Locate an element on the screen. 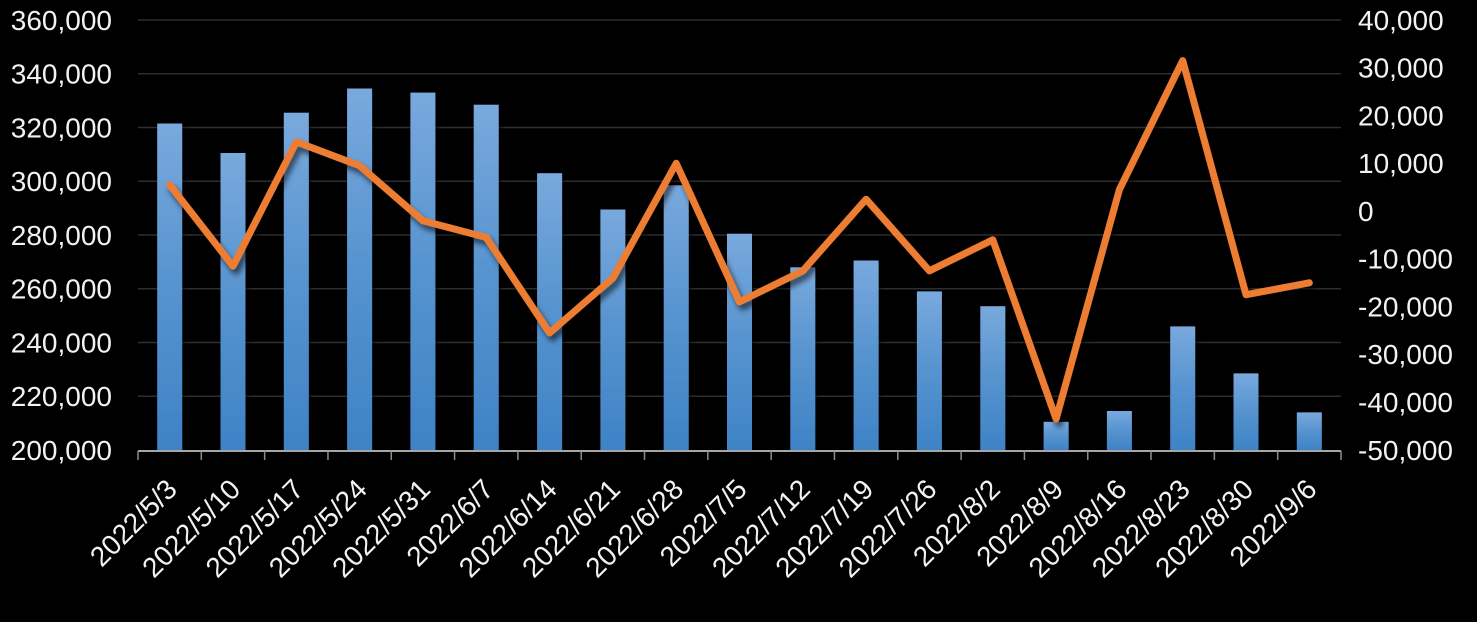 This screenshot has height=622, width=1477. right-axis-tick-label: 30,000 is located at coordinates (1401, 68).